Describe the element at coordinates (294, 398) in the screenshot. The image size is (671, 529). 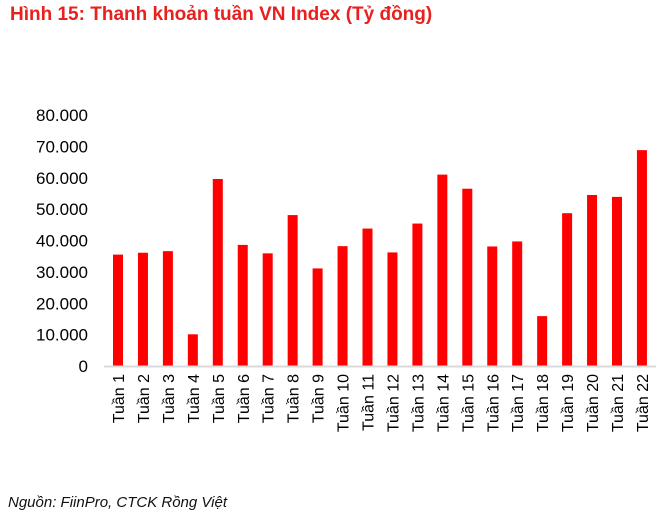
I see `x-tick-label: Tuần 8` at that location.